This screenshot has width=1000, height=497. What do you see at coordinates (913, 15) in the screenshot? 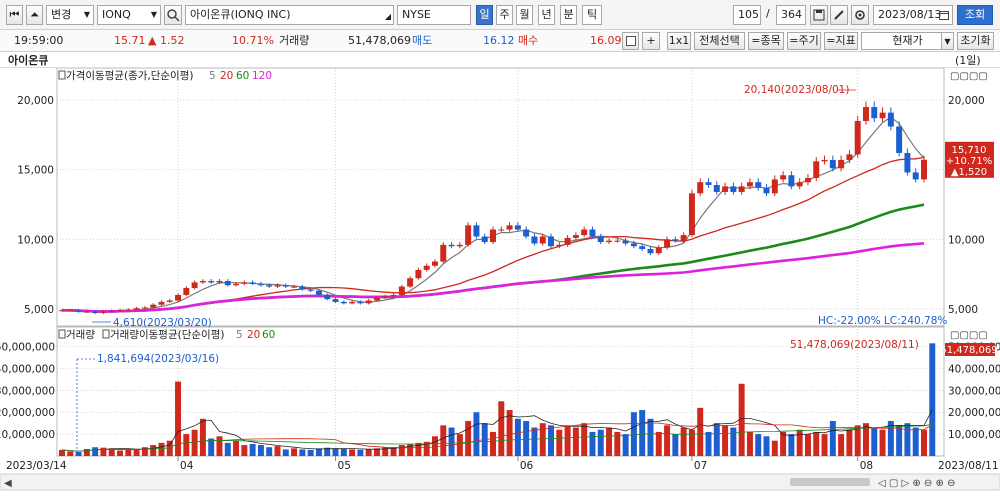
I see `date-input: 2023/08/13` at bounding box center [913, 15].